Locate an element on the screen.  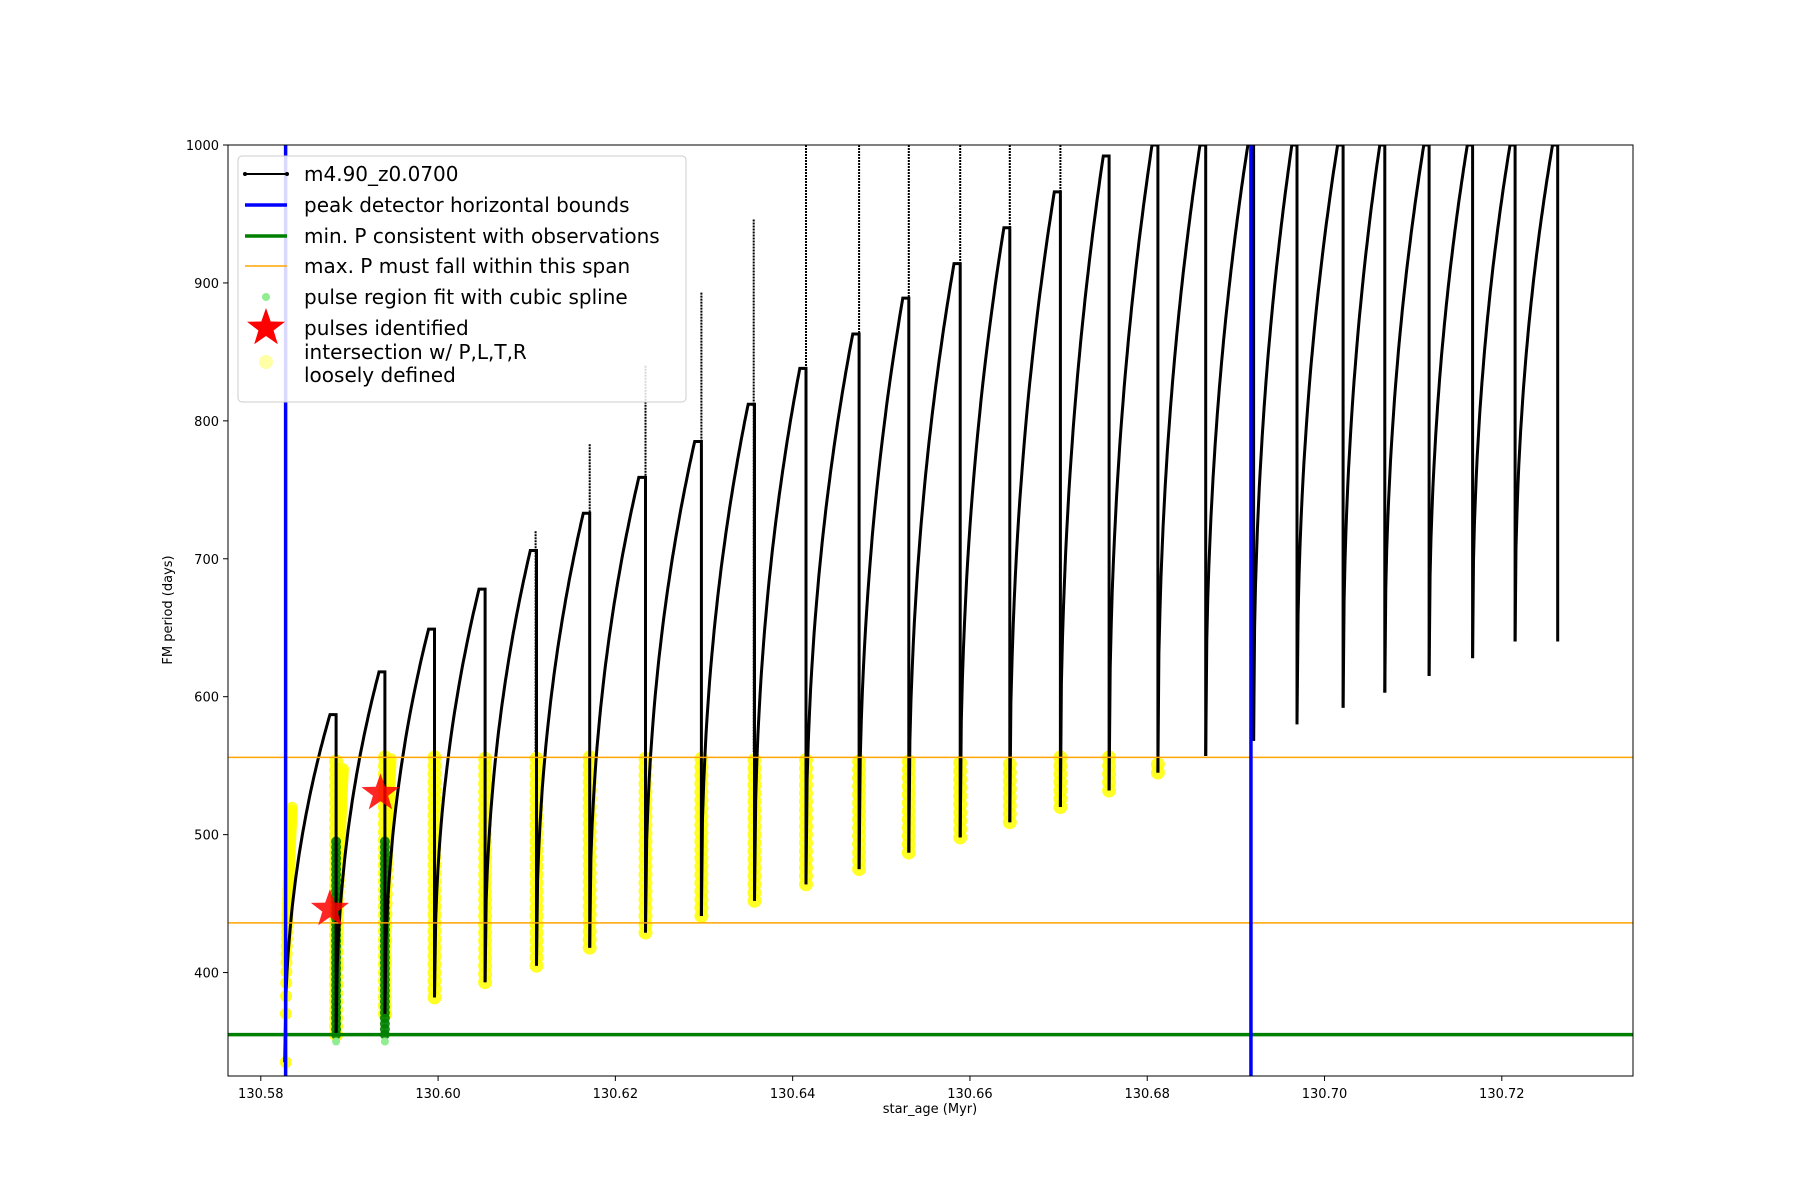
y-tick-label: 1000 is located at coordinates (202, 146).